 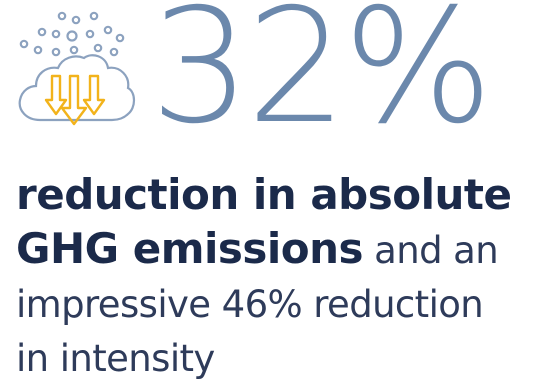 I want to click on headline-line-1: reduction in absolute, so click(x=264, y=194).